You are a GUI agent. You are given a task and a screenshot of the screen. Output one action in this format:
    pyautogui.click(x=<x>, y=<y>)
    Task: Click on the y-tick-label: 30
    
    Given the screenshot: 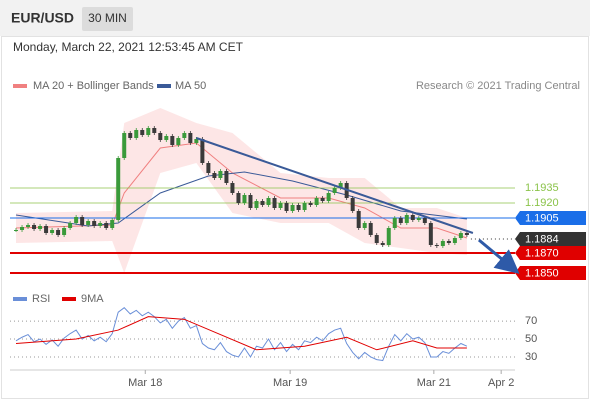 What is the action you would take?
    pyautogui.click(x=531, y=357)
    